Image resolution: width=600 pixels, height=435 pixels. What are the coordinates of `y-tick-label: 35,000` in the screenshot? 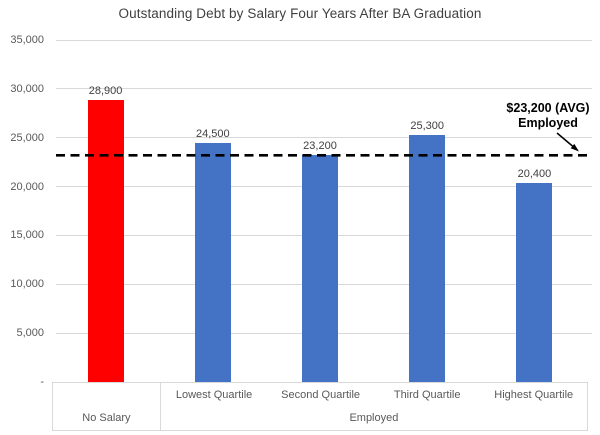 It's located at (27, 40).